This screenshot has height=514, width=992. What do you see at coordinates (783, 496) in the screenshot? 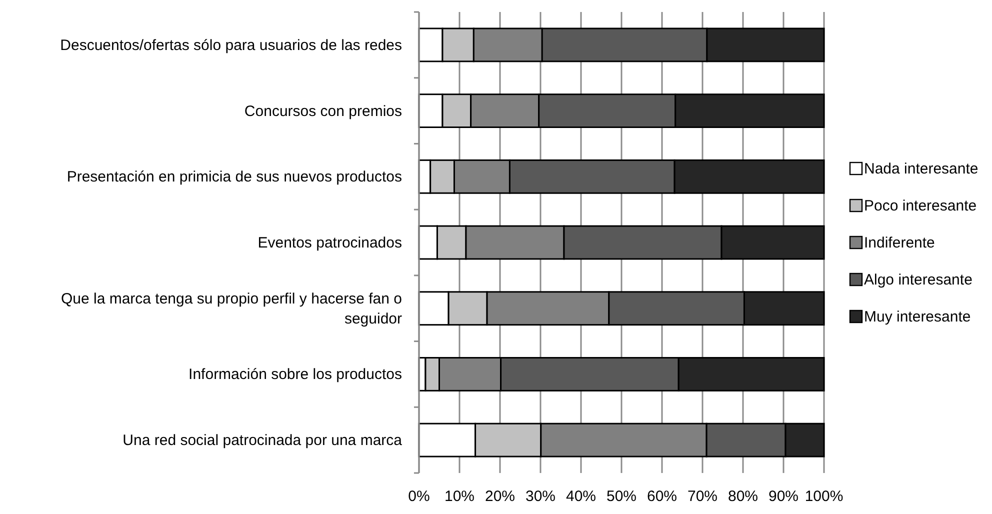
I see `x-tick-label: 90%` at bounding box center [783, 496].